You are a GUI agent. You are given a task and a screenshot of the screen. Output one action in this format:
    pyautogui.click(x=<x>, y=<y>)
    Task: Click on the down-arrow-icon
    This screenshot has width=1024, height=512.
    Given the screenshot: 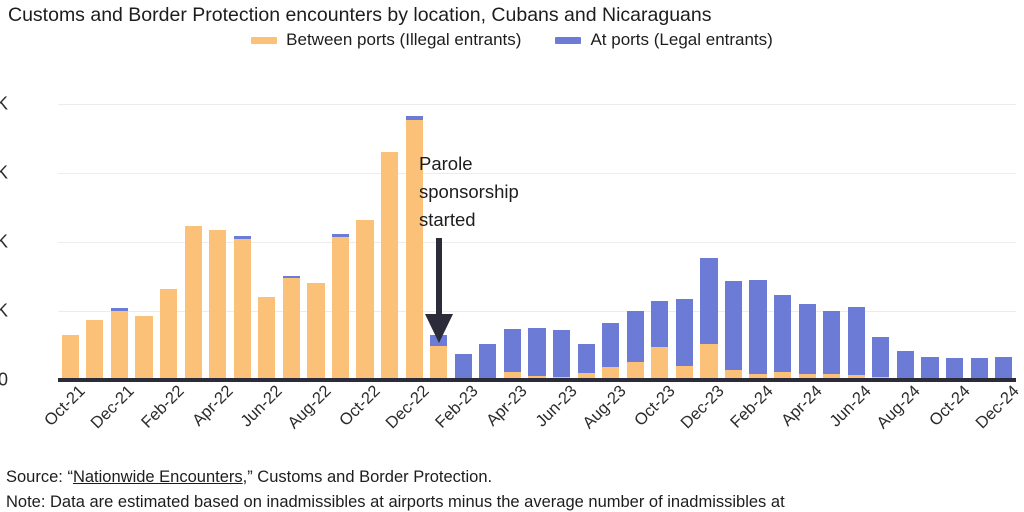 What is the action you would take?
    pyautogui.click(x=439, y=290)
    